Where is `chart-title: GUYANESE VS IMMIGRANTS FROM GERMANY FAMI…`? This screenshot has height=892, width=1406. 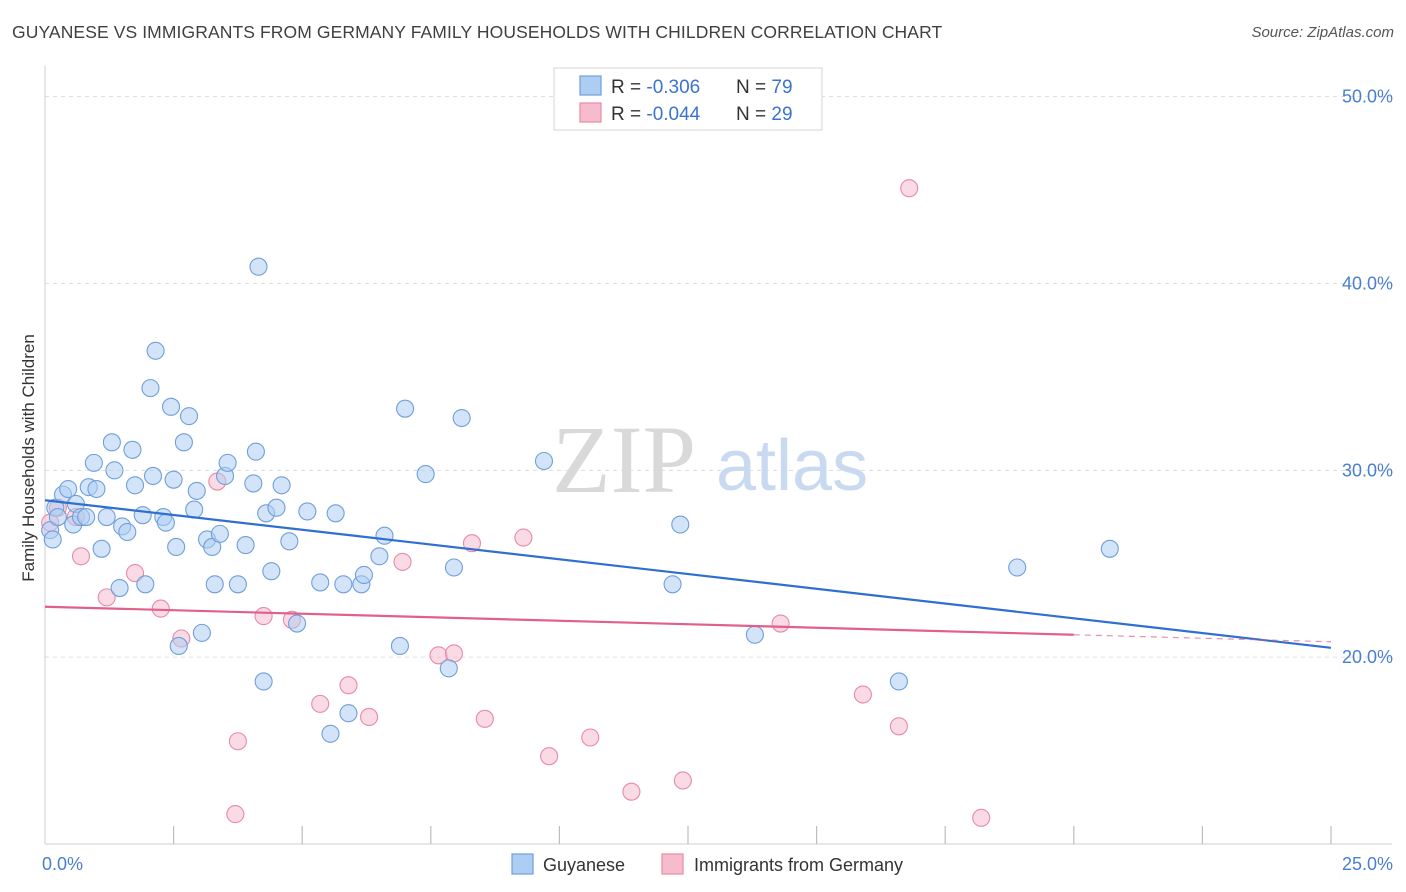
chart-title: GUYANESE VS IMMIGRANTS FROM GERMANY FAMI… is located at coordinates (477, 32).